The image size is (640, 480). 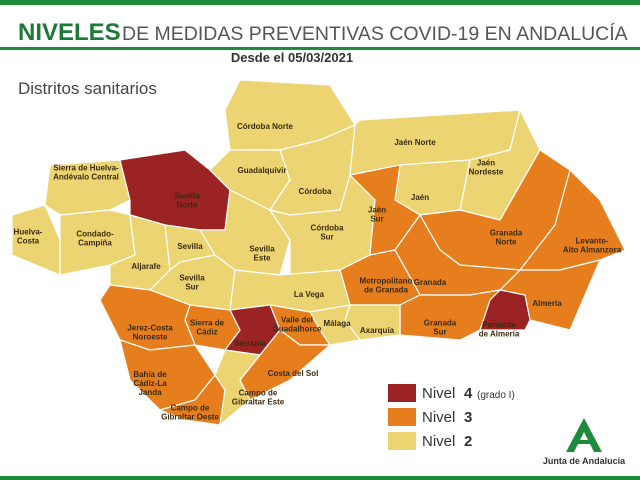 I want to click on district-label: Huelva-, so click(x=28, y=232).